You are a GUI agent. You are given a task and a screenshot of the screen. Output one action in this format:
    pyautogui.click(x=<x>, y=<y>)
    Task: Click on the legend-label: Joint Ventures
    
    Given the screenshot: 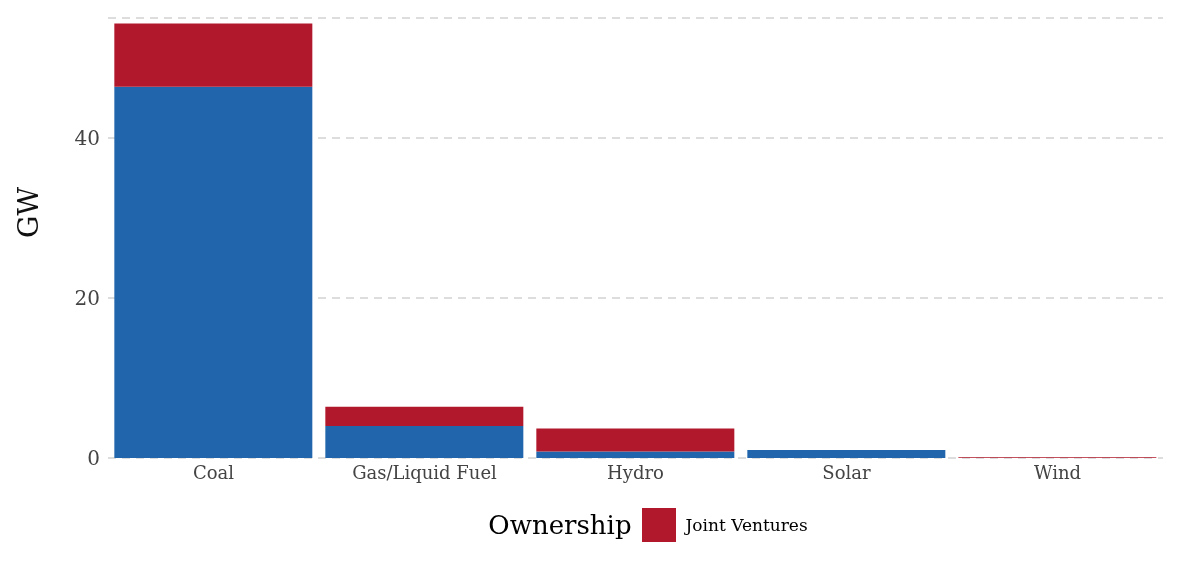 What is the action you would take?
    pyautogui.click(x=745, y=525)
    